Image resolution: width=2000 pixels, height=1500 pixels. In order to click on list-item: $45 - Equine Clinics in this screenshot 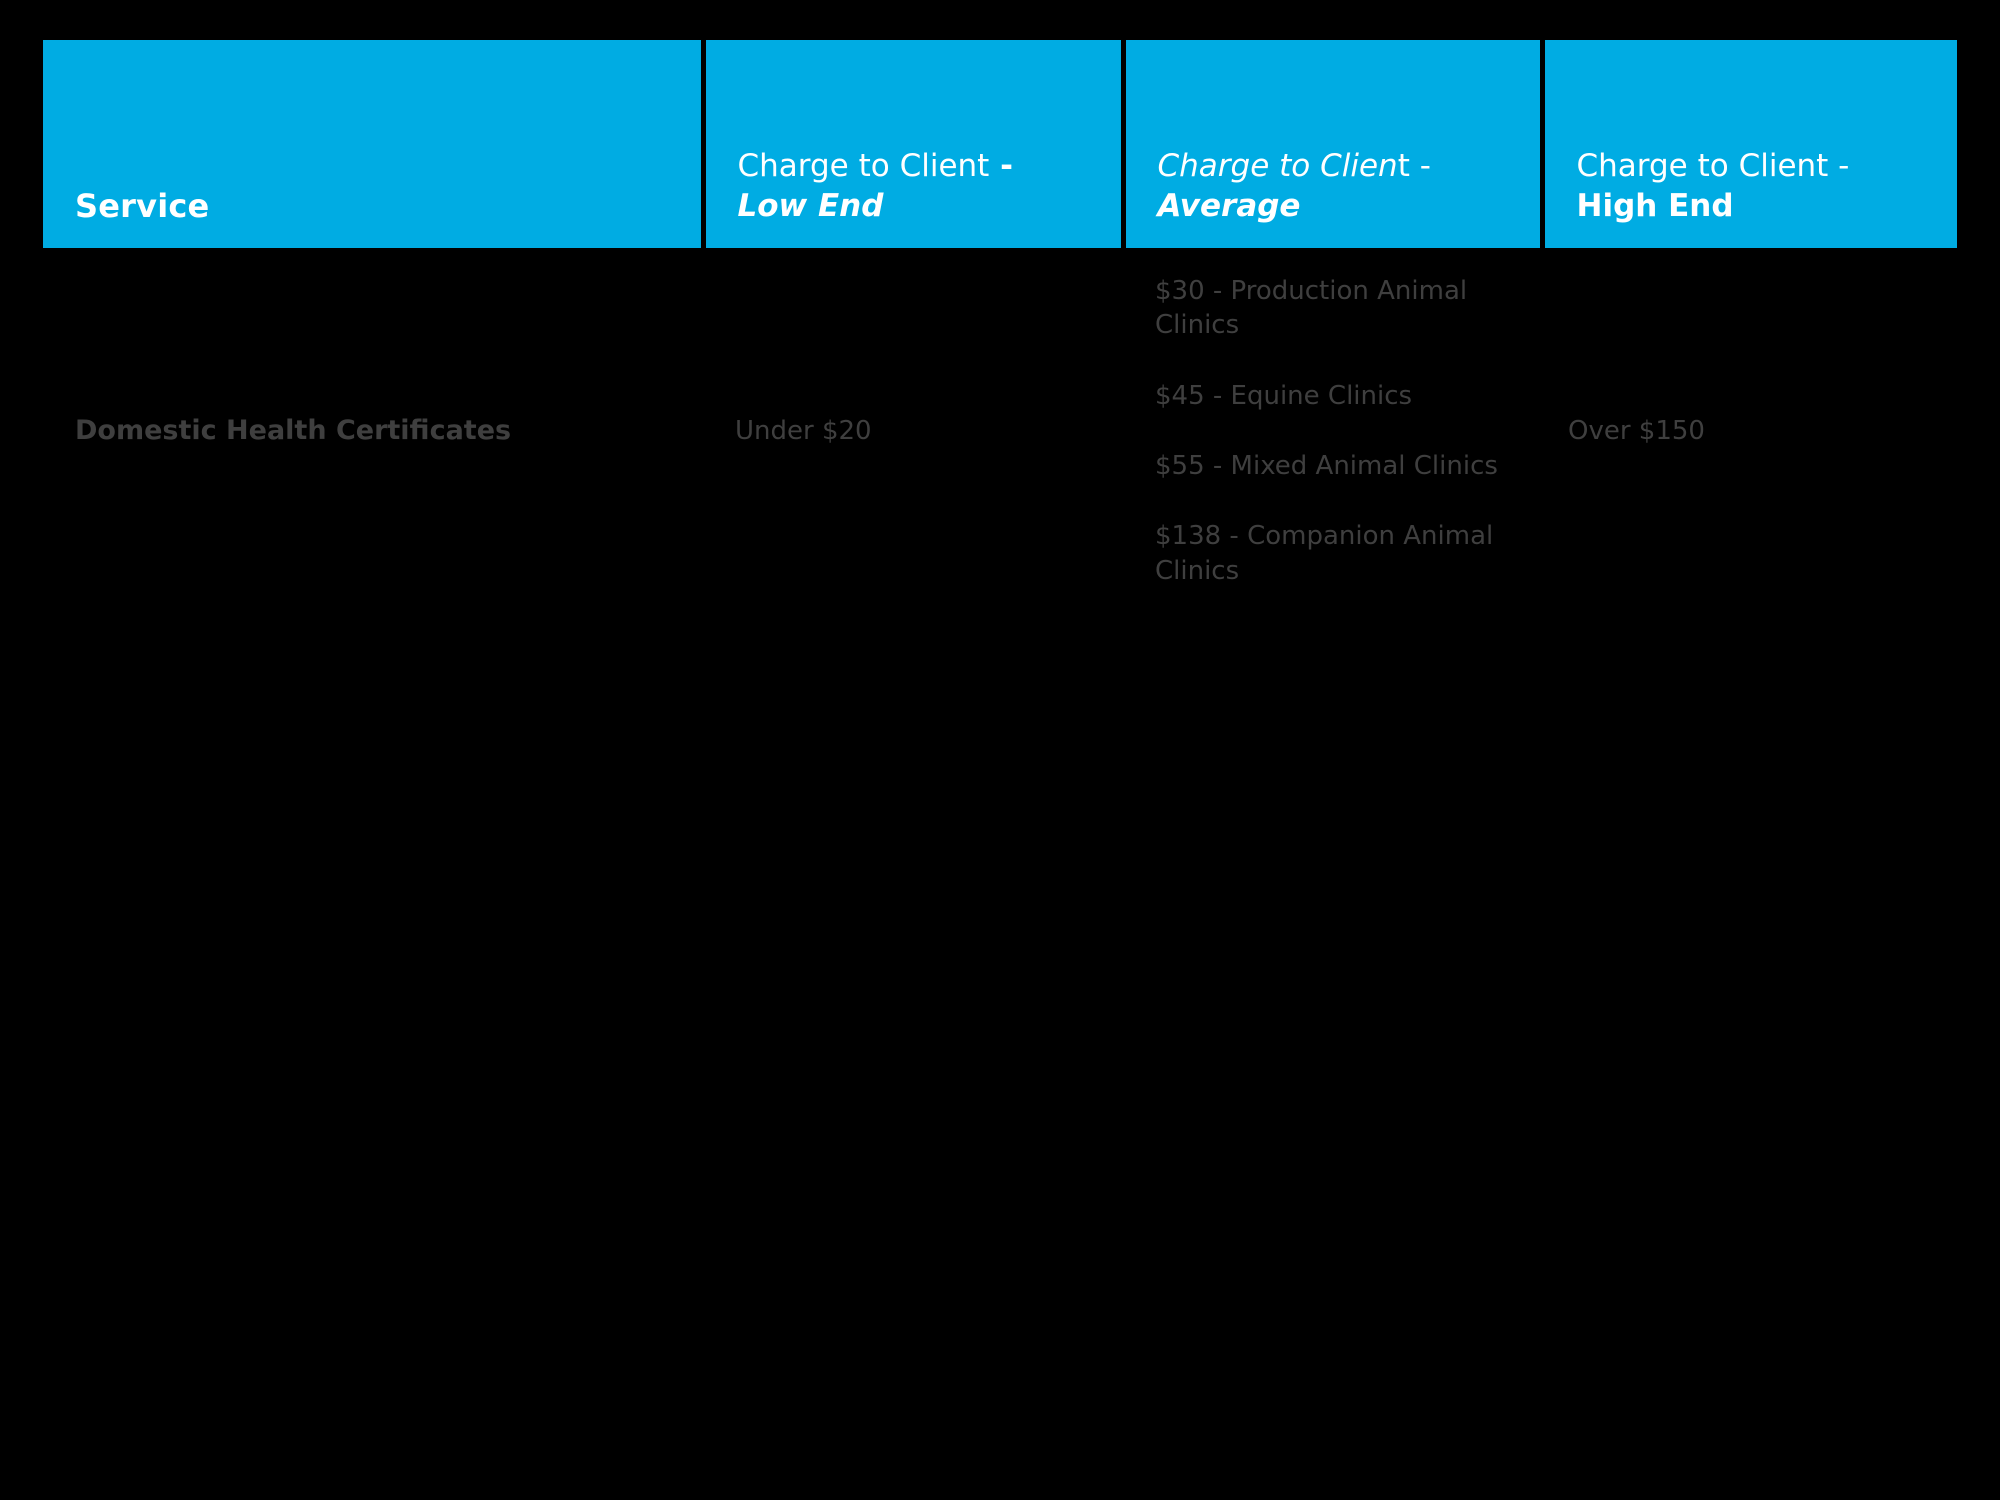, I will do `click(1284, 395)`.